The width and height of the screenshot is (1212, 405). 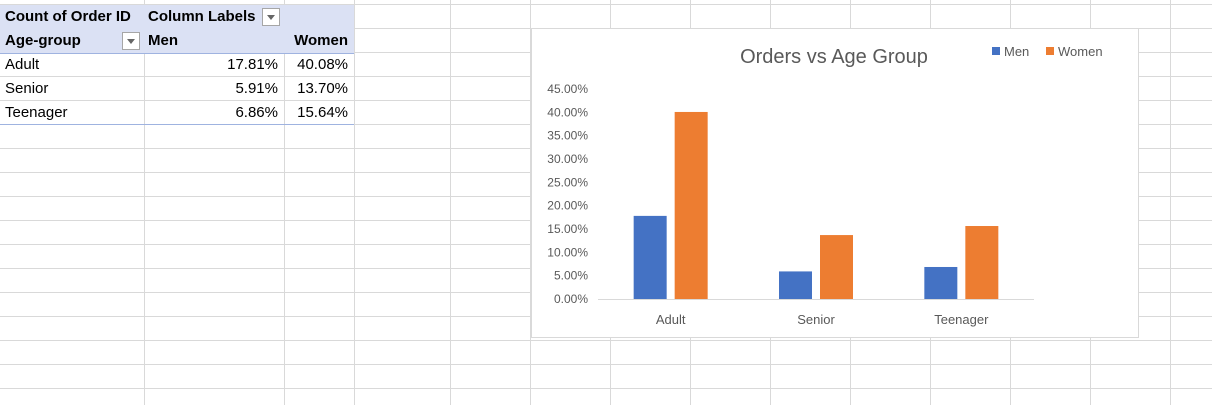 I want to click on row-label-cell: Adult, so click(x=22, y=64).